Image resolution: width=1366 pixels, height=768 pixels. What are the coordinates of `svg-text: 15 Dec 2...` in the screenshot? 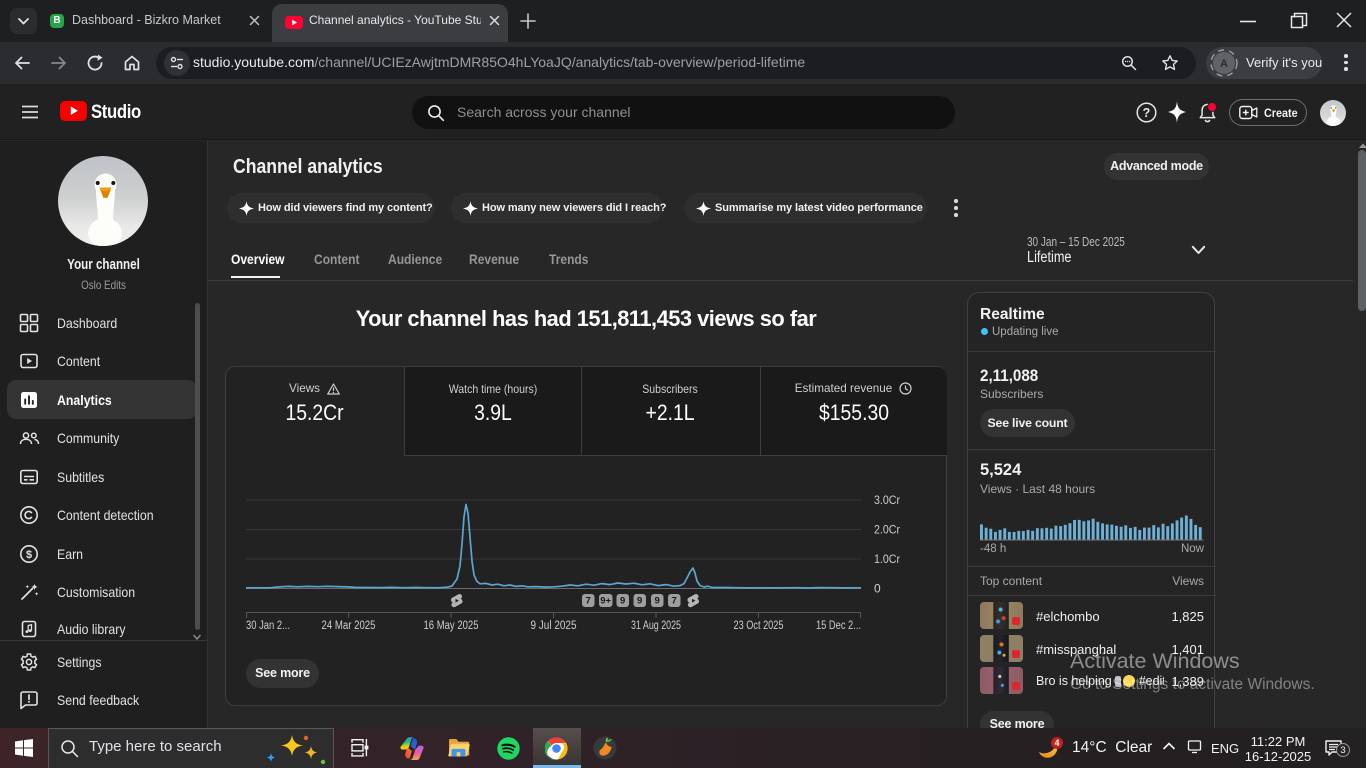 It's located at (838, 626).